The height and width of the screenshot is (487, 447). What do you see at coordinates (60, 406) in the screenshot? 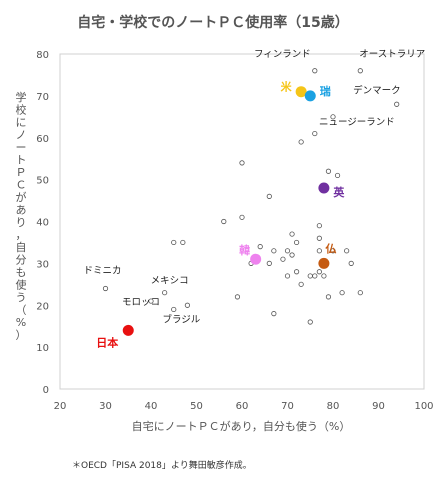
I see `x-tick-label: 20` at bounding box center [60, 406].